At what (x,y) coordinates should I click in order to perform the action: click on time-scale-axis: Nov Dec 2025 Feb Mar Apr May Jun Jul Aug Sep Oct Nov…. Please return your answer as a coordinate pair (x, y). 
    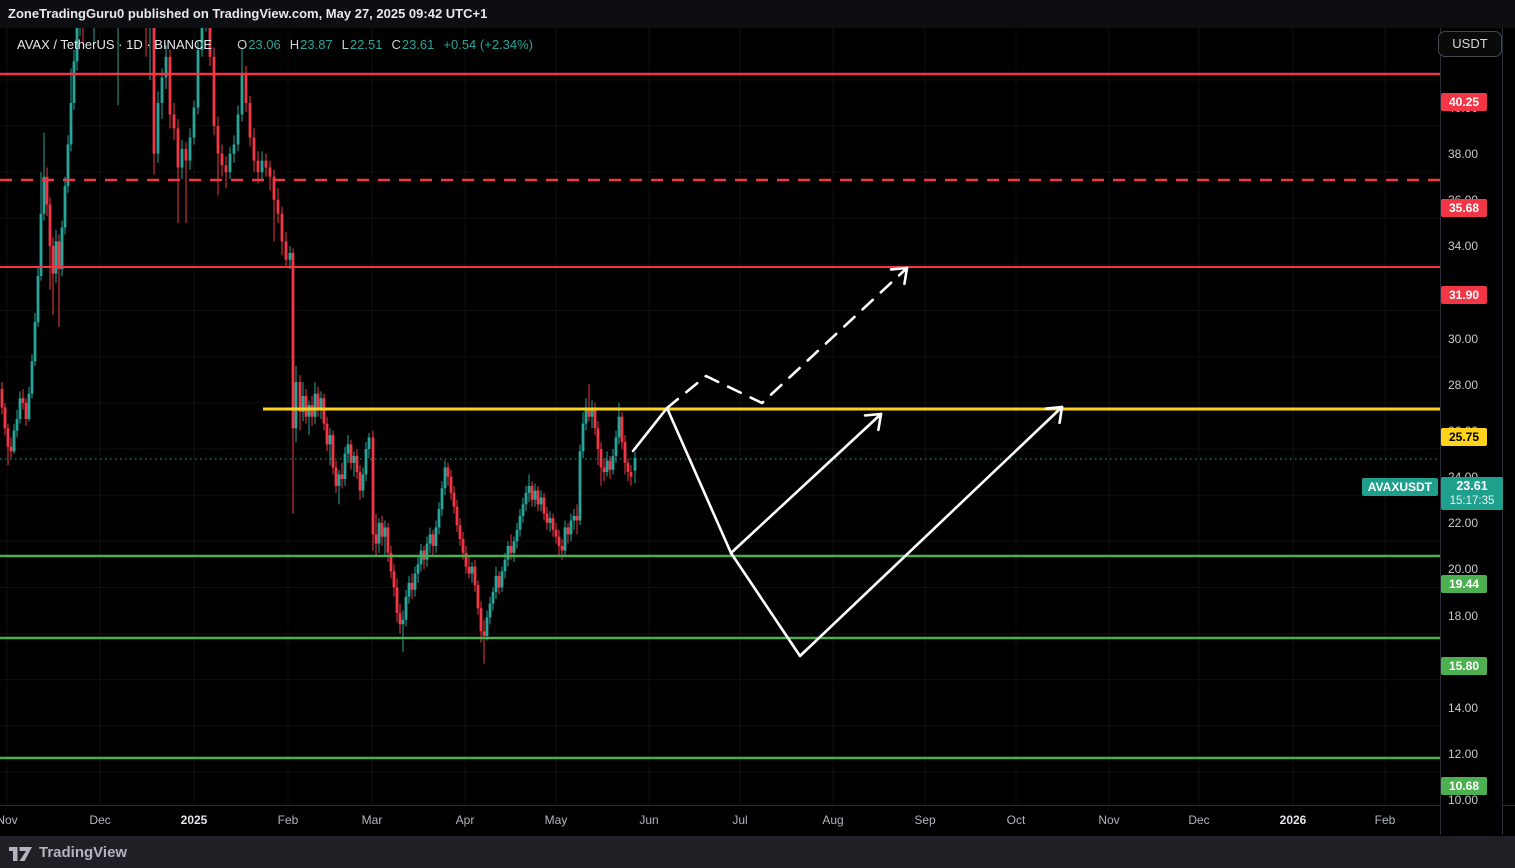
    Looking at the image, I should click on (757, 820).